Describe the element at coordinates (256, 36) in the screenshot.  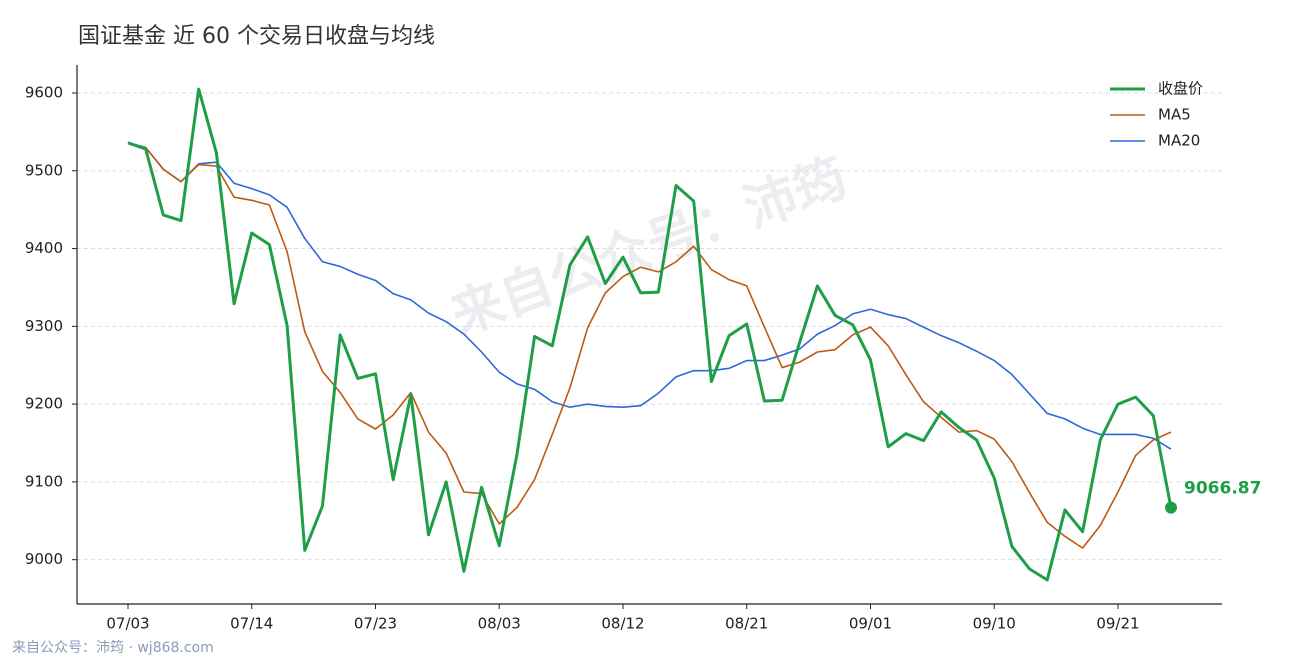
I see `chart-title: 国证基金 近 60 个交易日收盘与均线` at that location.